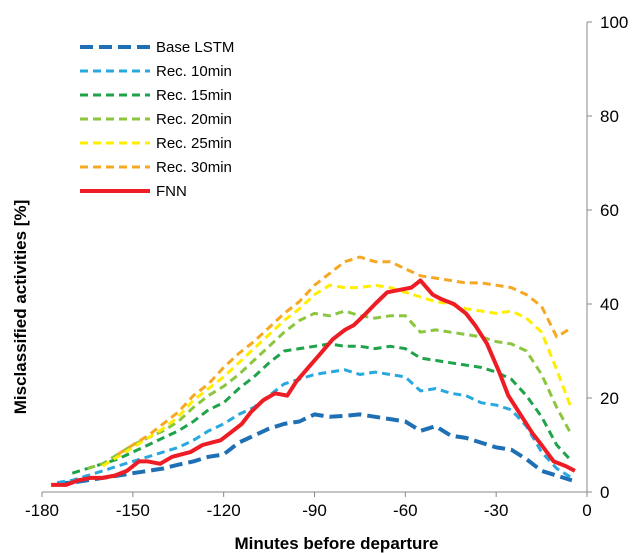 The width and height of the screenshot is (643, 553). I want to click on legend-label-rec-25min: Rec. 25min, so click(194, 143).